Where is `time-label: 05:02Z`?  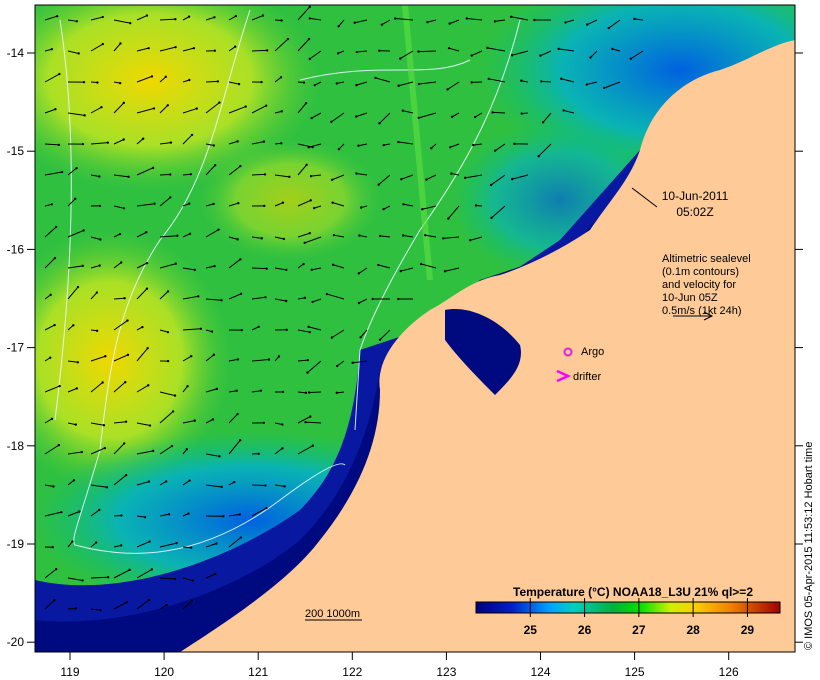 time-label: 05:02Z is located at coordinates (694, 212).